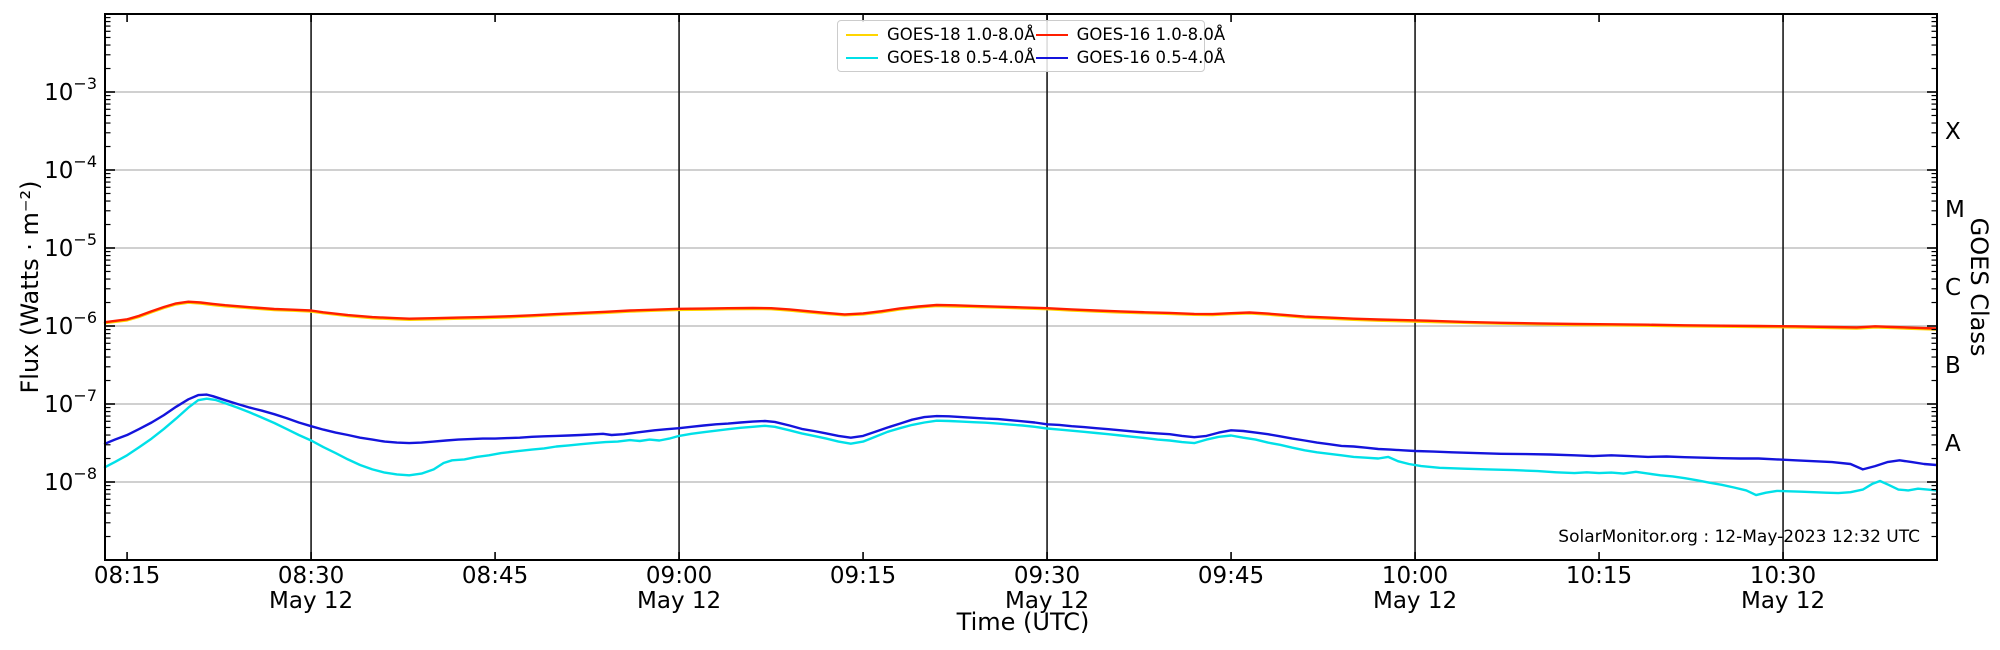  Describe the element at coordinates (961, 34) in the screenshot. I see `legend-label: GOES-18 1.0-8.0Å` at that location.